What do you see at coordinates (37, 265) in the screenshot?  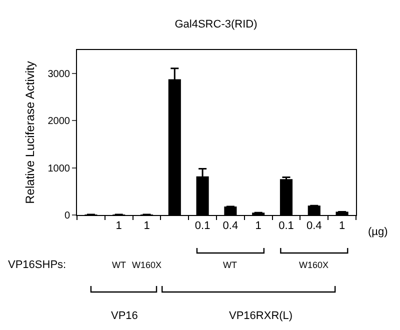 I see `text: VP16SHPs:` at bounding box center [37, 265].